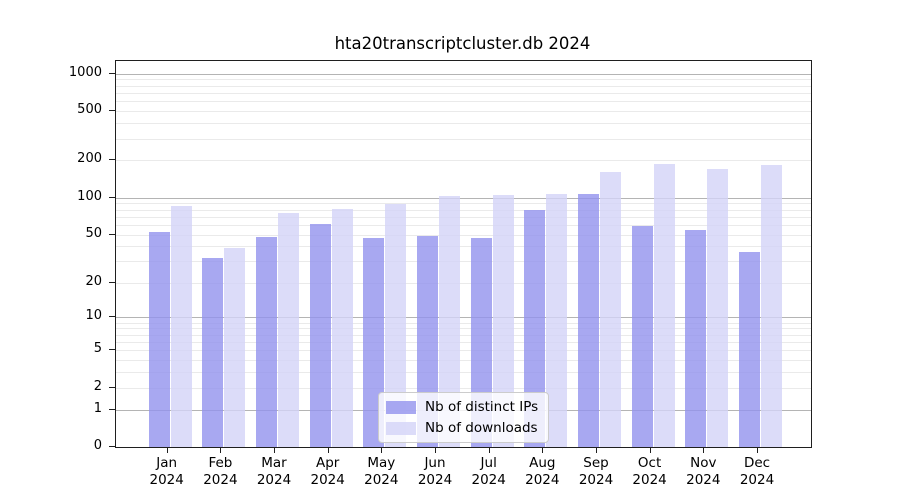 This screenshot has height=500, width=900. Describe the element at coordinates (89, 109) in the screenshot. I see `y-tick-label: 500` at that location.